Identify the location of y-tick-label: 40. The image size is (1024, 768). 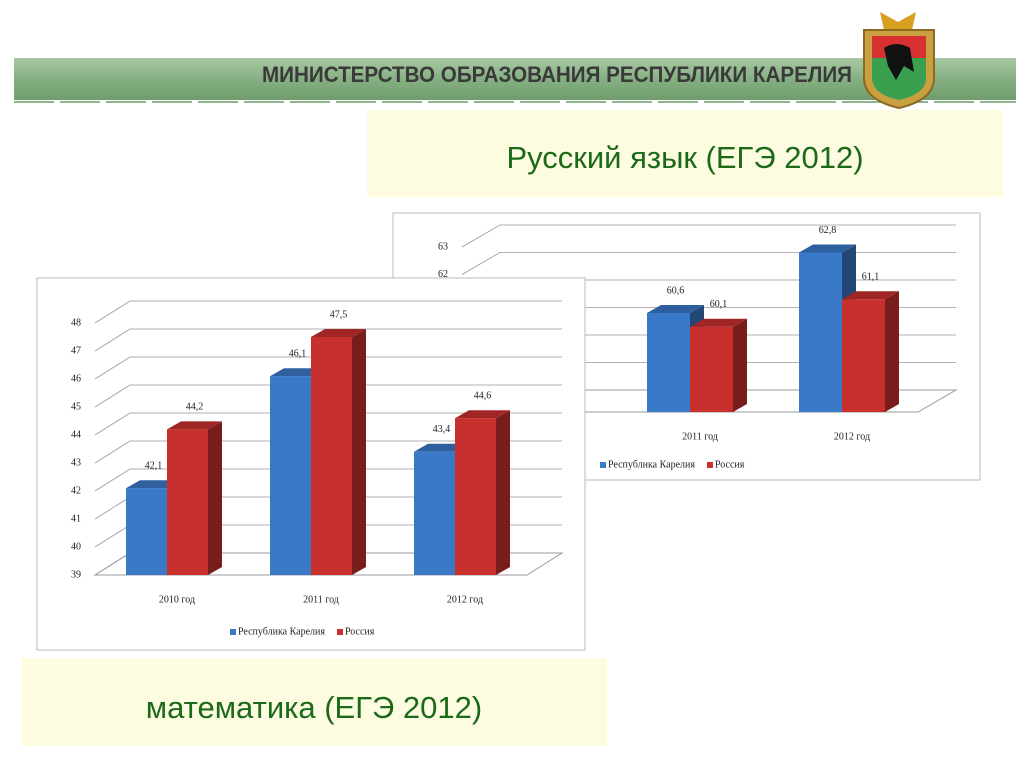
(76, 546).